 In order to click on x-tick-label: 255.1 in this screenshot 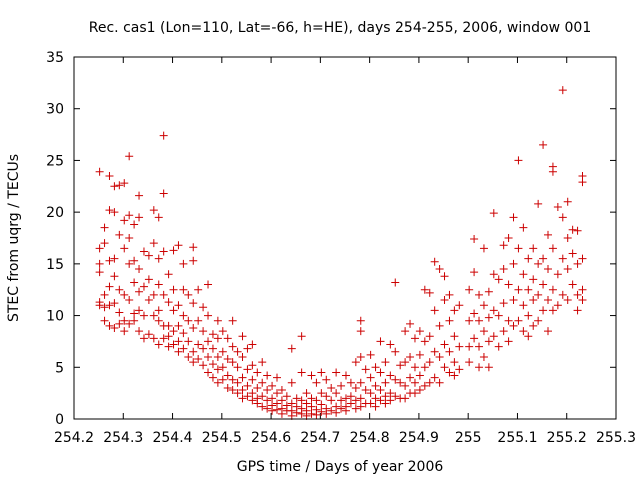, I will do `click(517, 438)`.